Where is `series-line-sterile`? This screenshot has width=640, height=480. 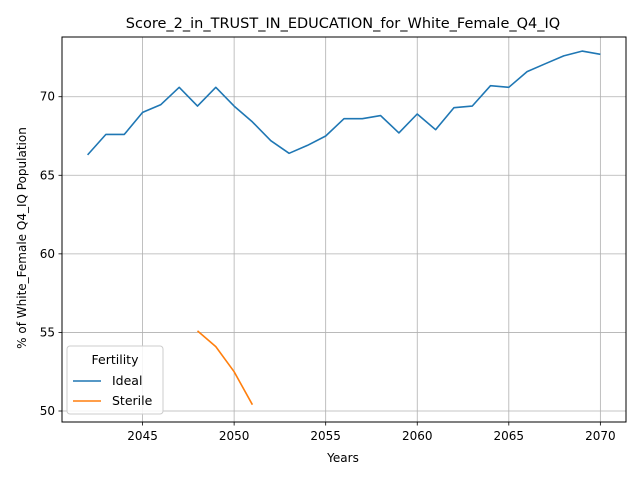
series-line-sterile is located at coordinates (225, 368).